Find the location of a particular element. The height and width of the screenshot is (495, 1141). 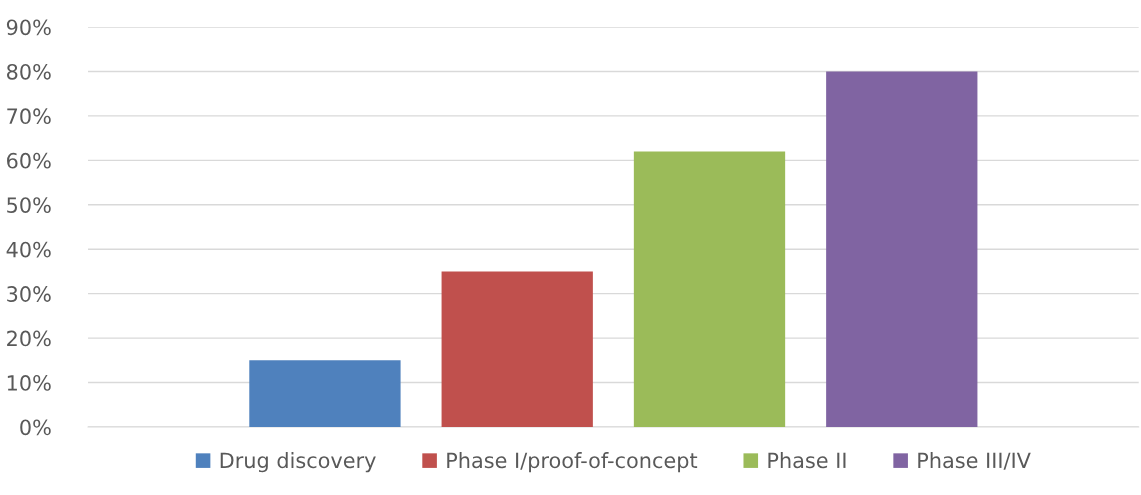

y-tick-label: 80% is located at coordinates (29, 71).